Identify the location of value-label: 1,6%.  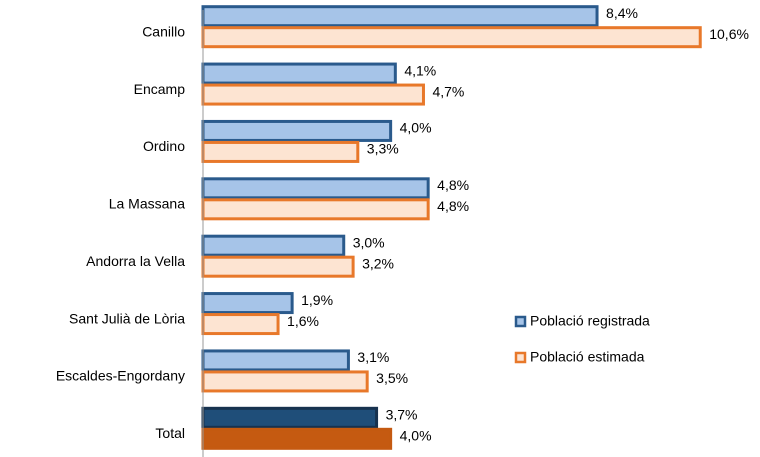
(303, 321).